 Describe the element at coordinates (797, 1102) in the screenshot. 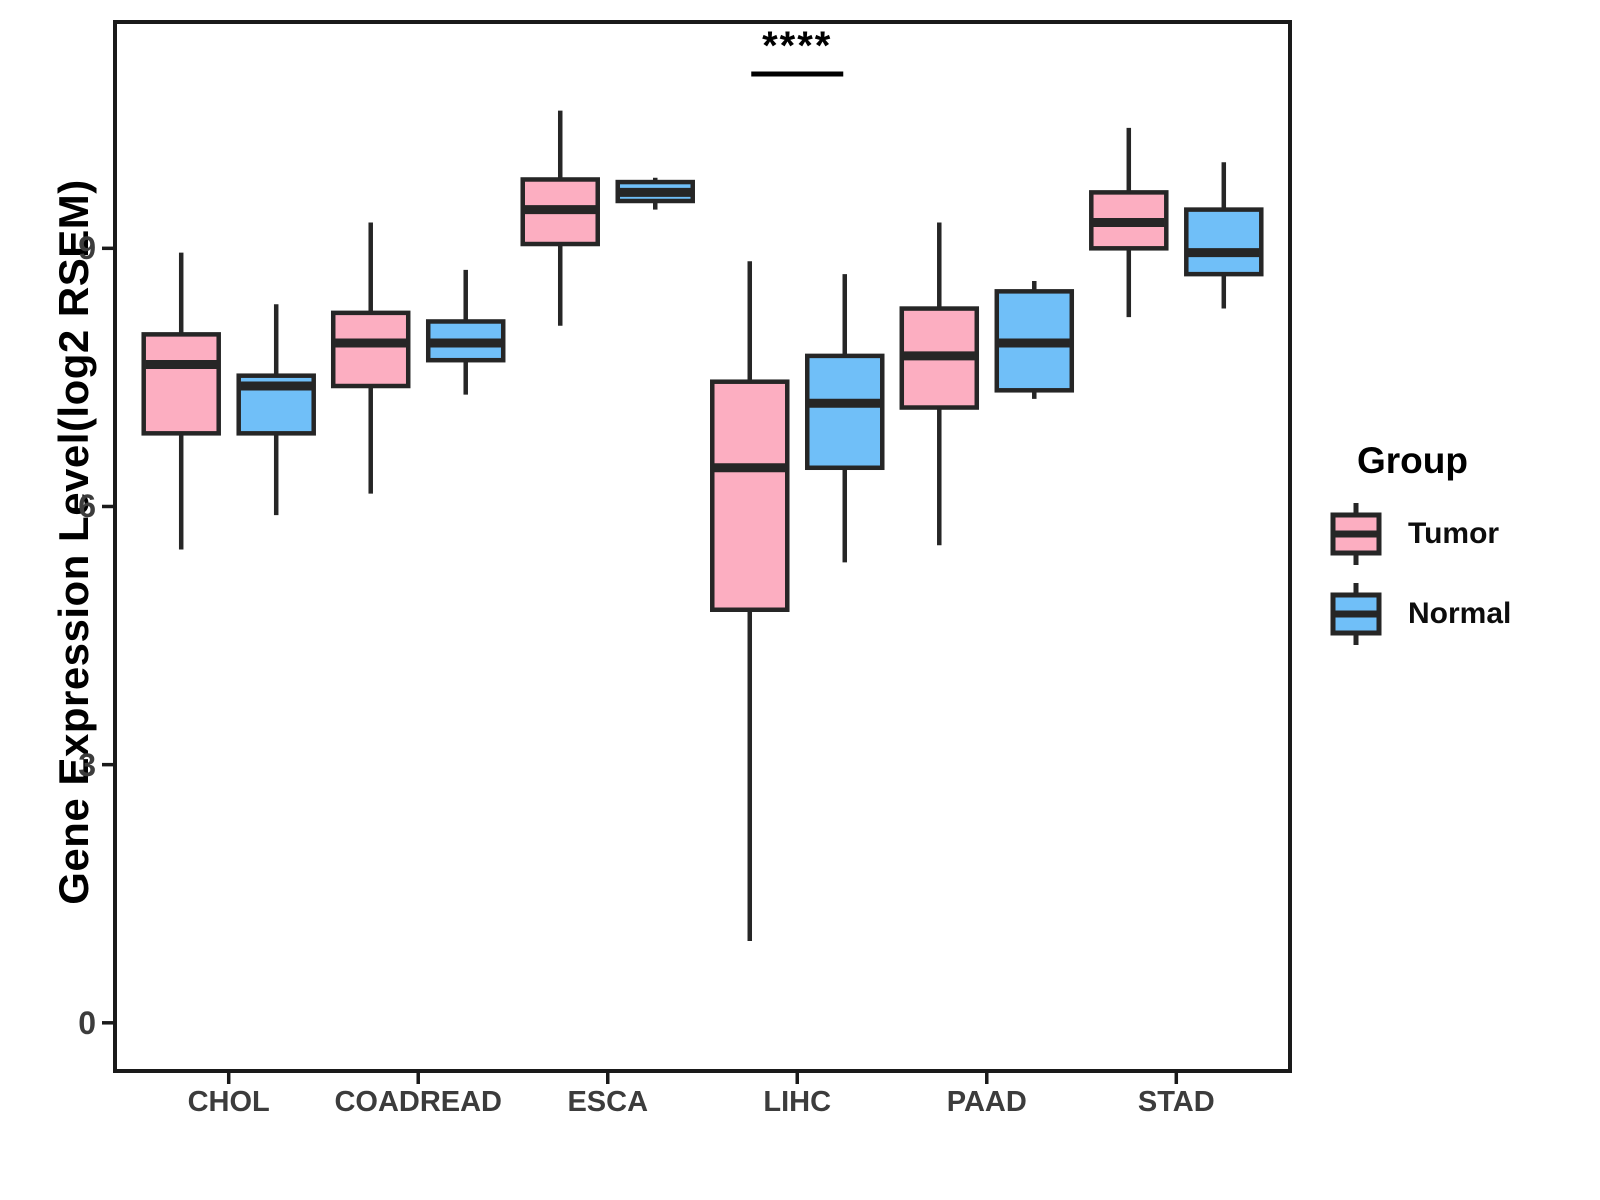

I see `x-tick-label-lihc: LIHC` at that location.